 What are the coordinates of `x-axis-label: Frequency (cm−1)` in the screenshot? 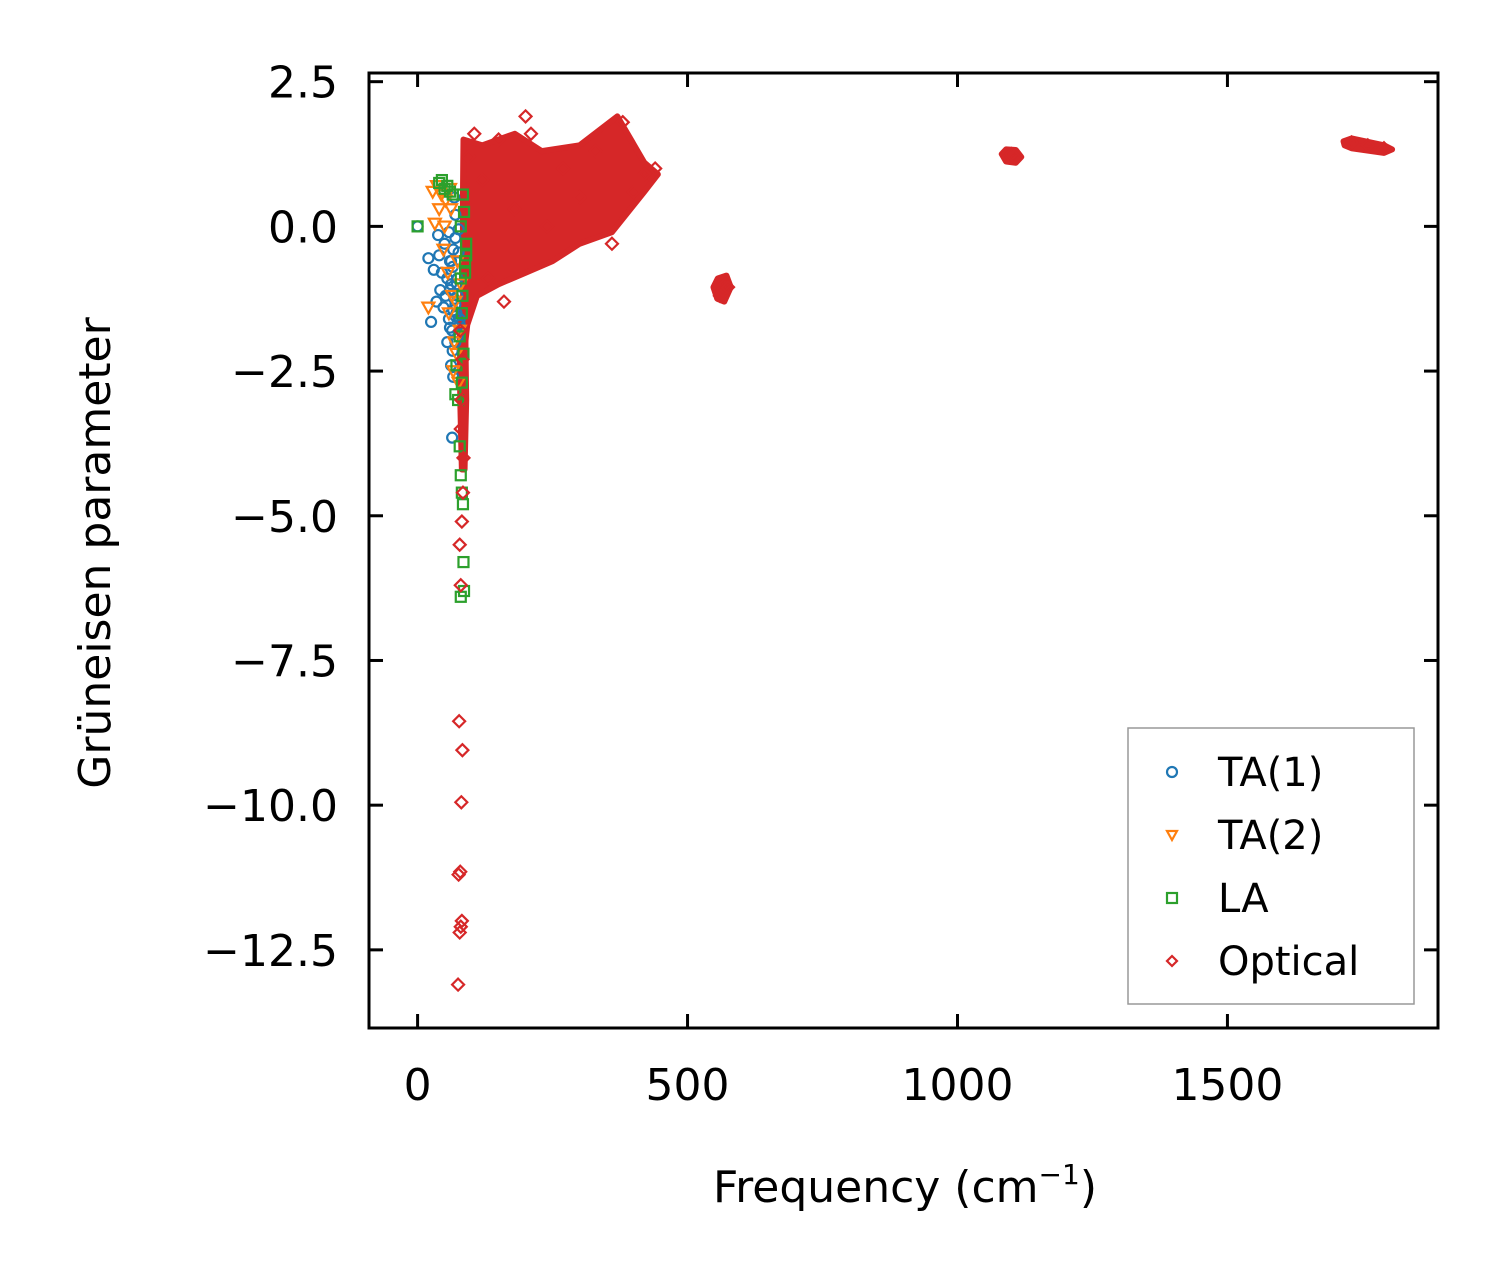 It's located at (905, 1185).